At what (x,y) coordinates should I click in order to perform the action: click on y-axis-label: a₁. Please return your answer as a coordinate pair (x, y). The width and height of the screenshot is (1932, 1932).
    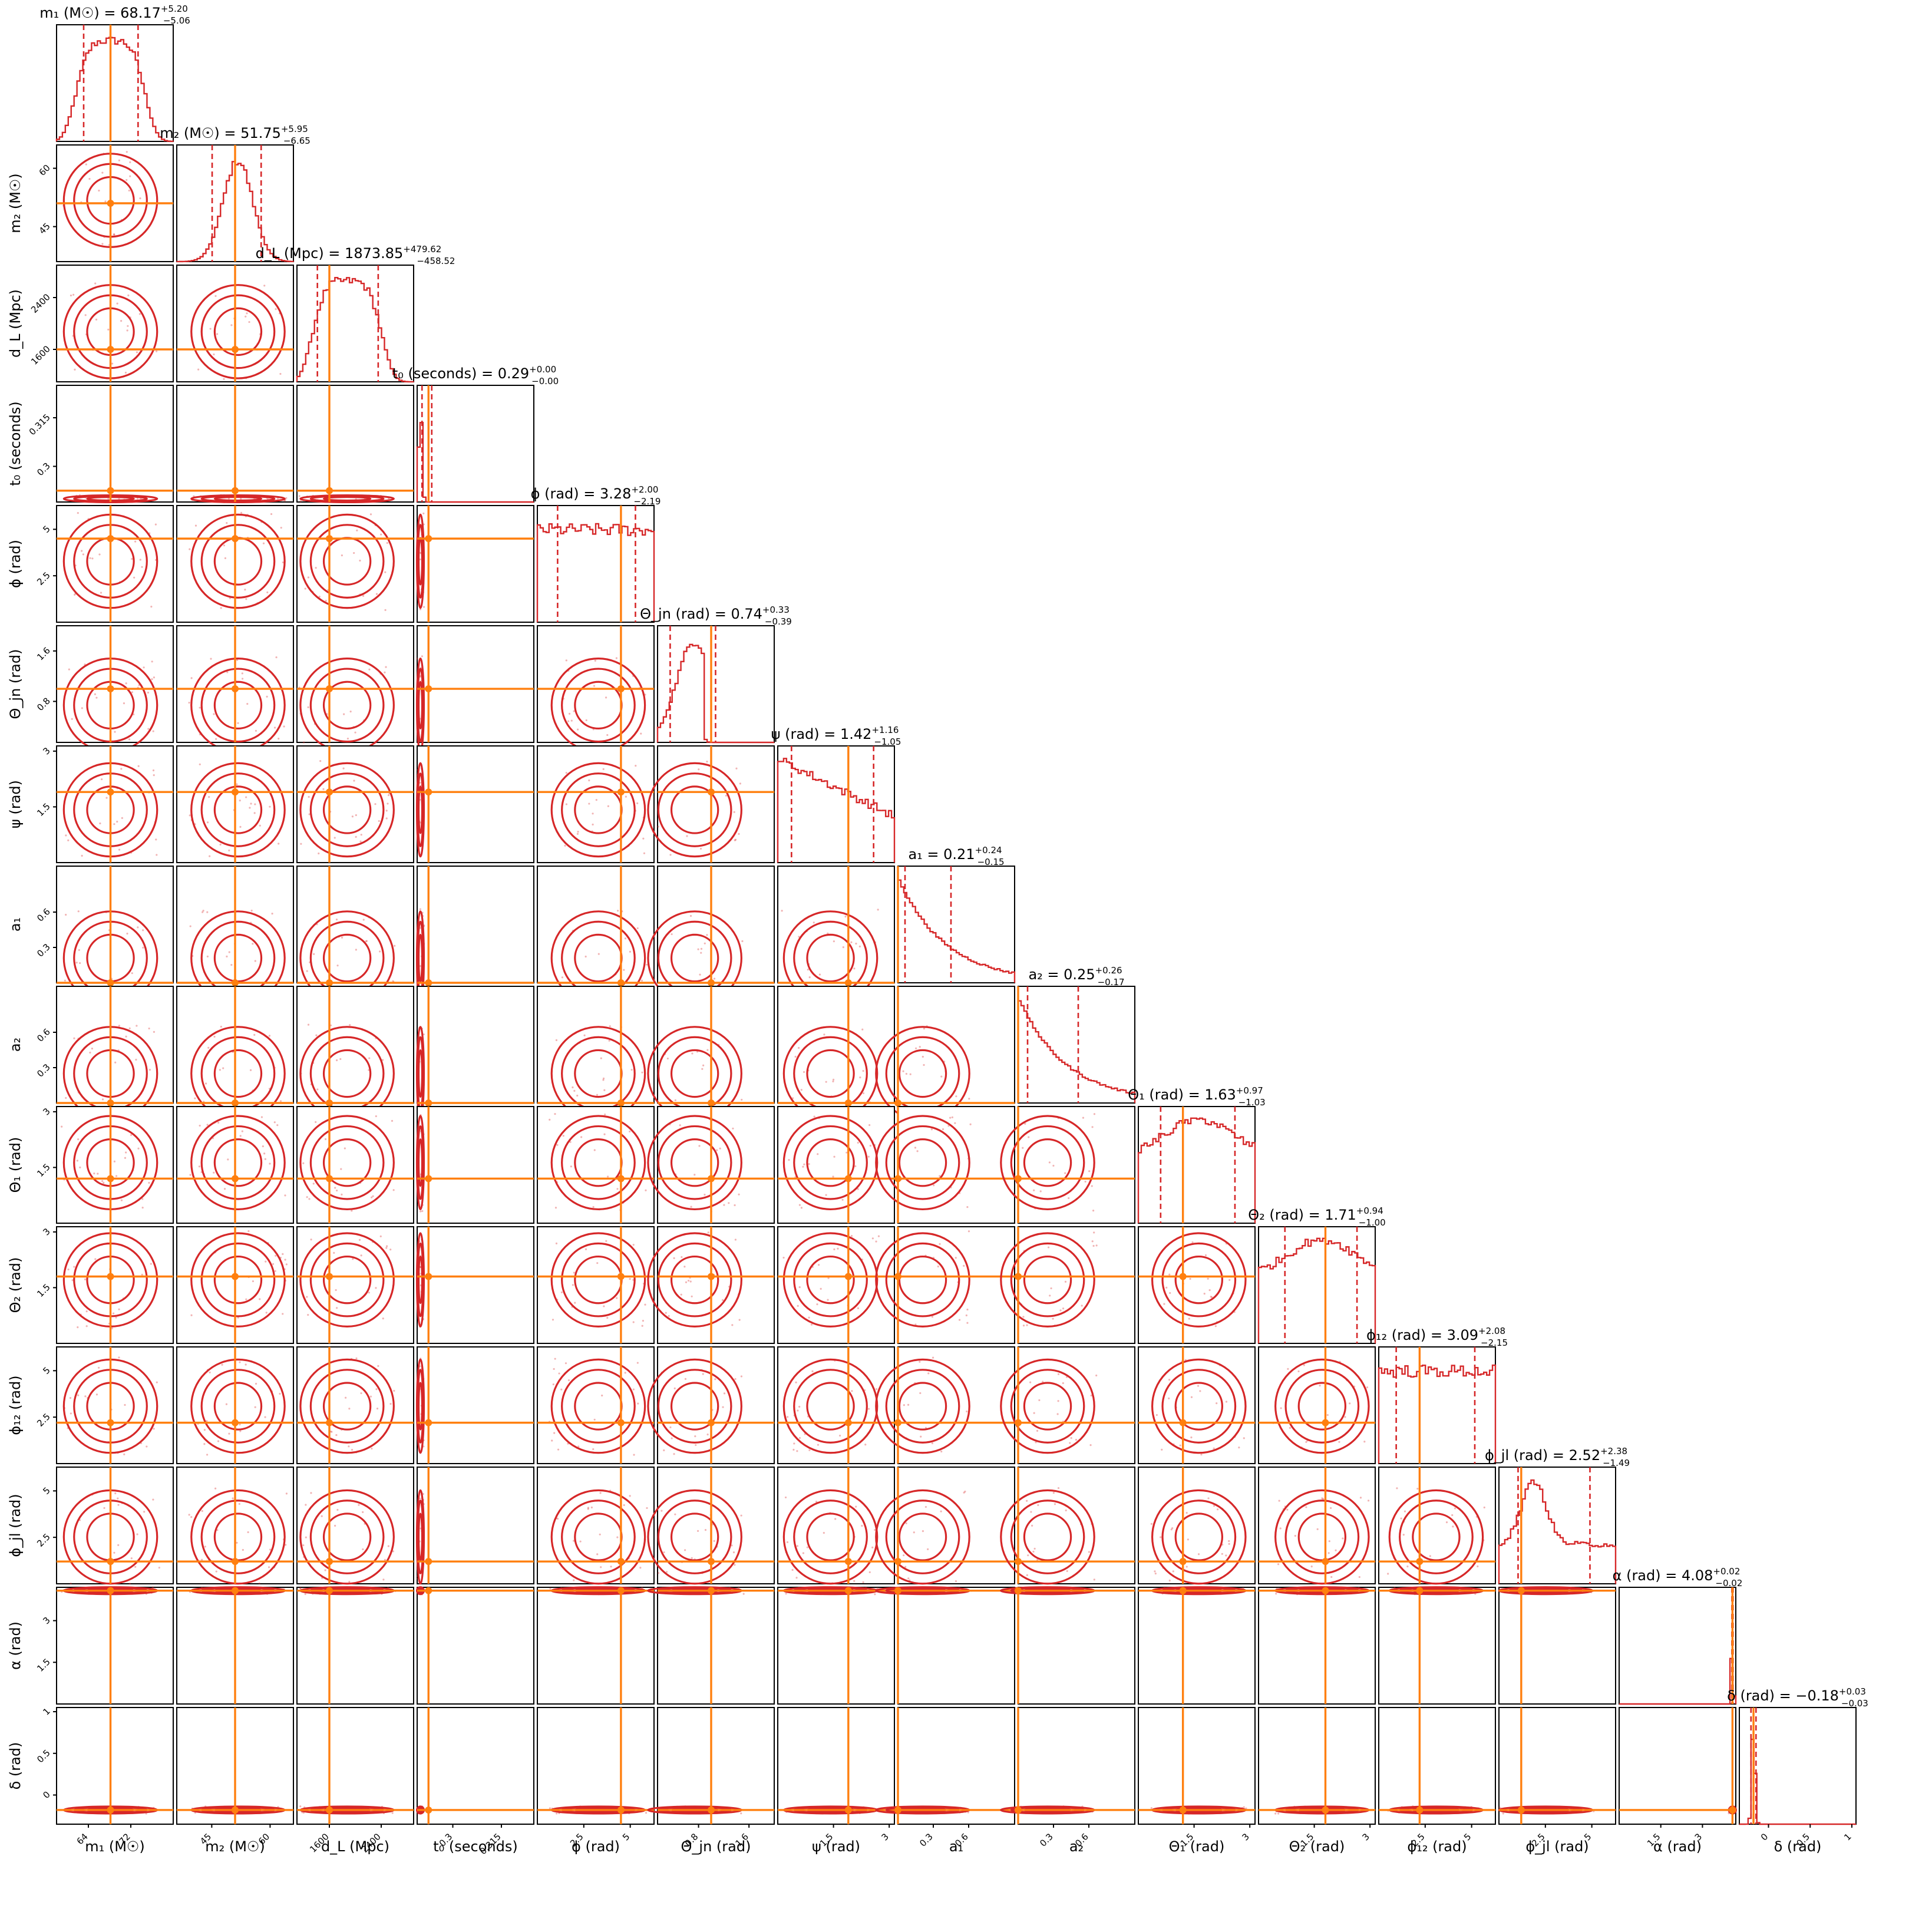
    Looking at the image, I should click on (15, 925).